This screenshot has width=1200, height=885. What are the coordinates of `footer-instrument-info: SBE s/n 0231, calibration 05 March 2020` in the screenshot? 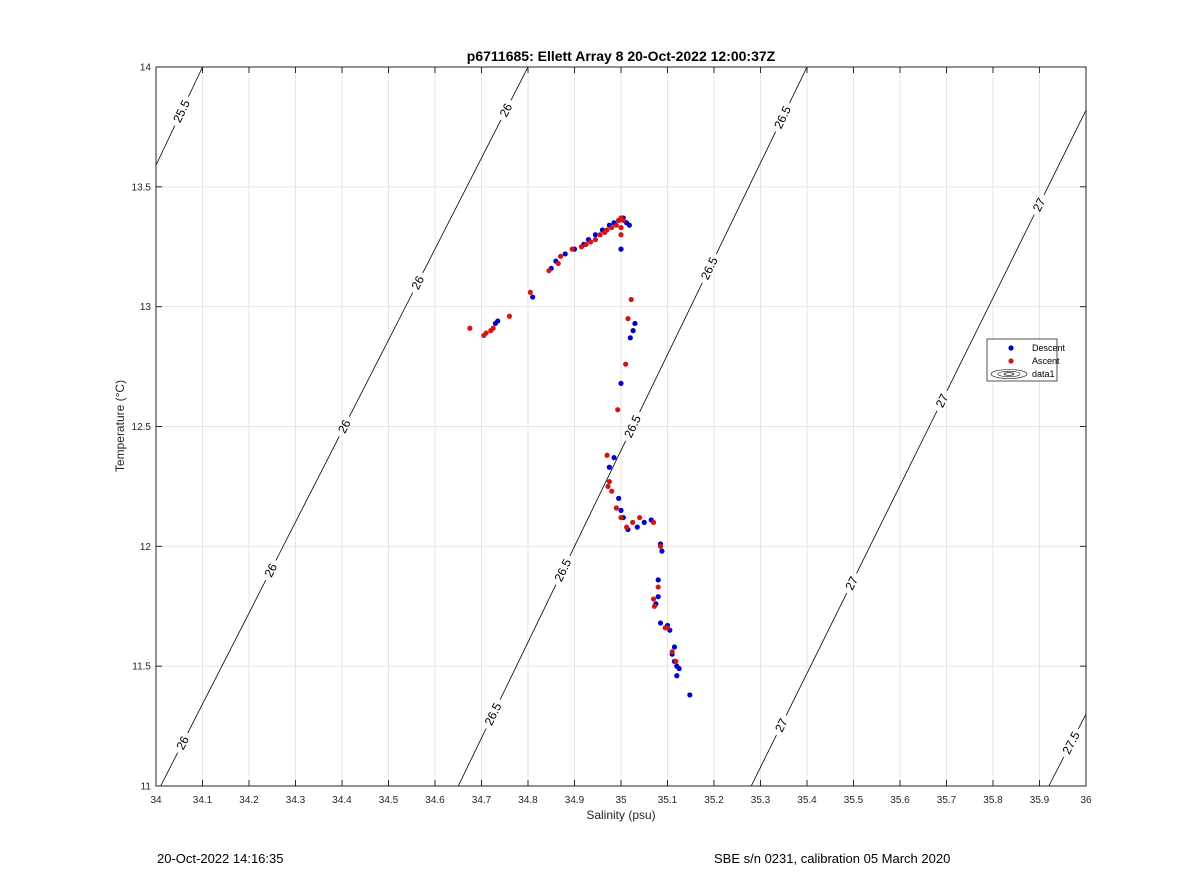 It's located at (832, 858).